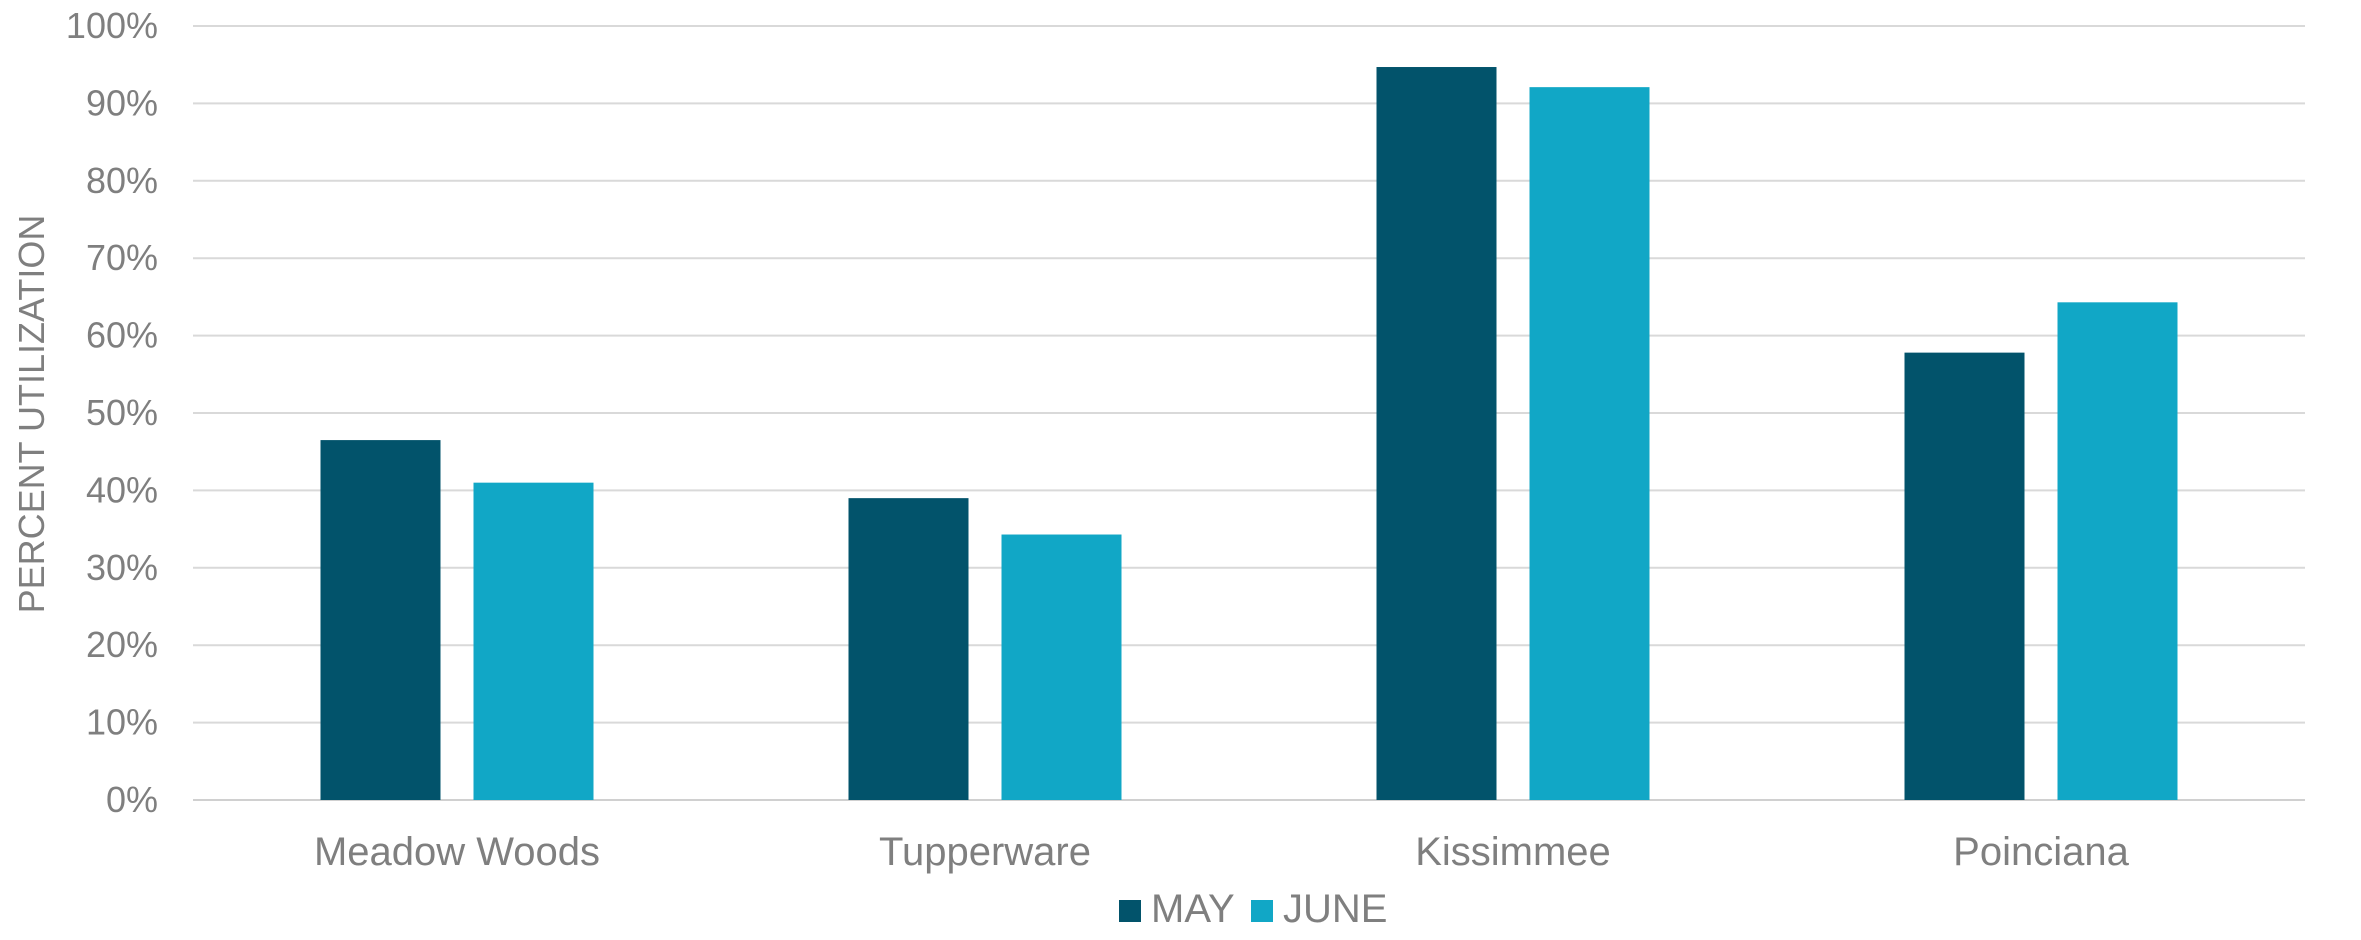 The image size is (2361, 940). What do you see at coordinates (908, 649) in the screenshot?
I see `bar-may-tupperware` at bounding box center [908, 649].